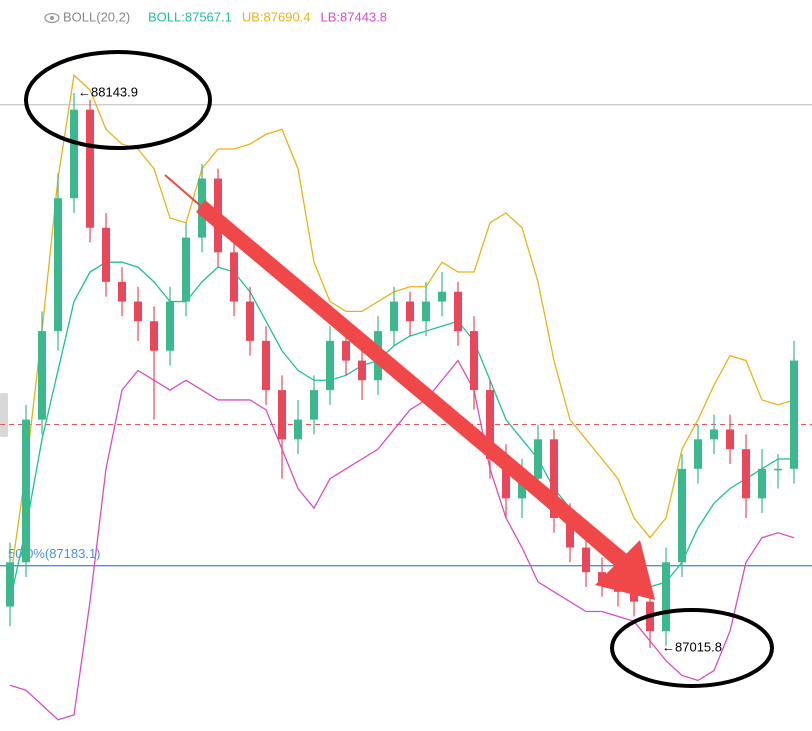 This screenshot has height=731, width=812. What do you see at coordinates (96, 16) in the screenshot?
I see `indicator-name: BOLL(20,2)` at bounding box center [96, 16].